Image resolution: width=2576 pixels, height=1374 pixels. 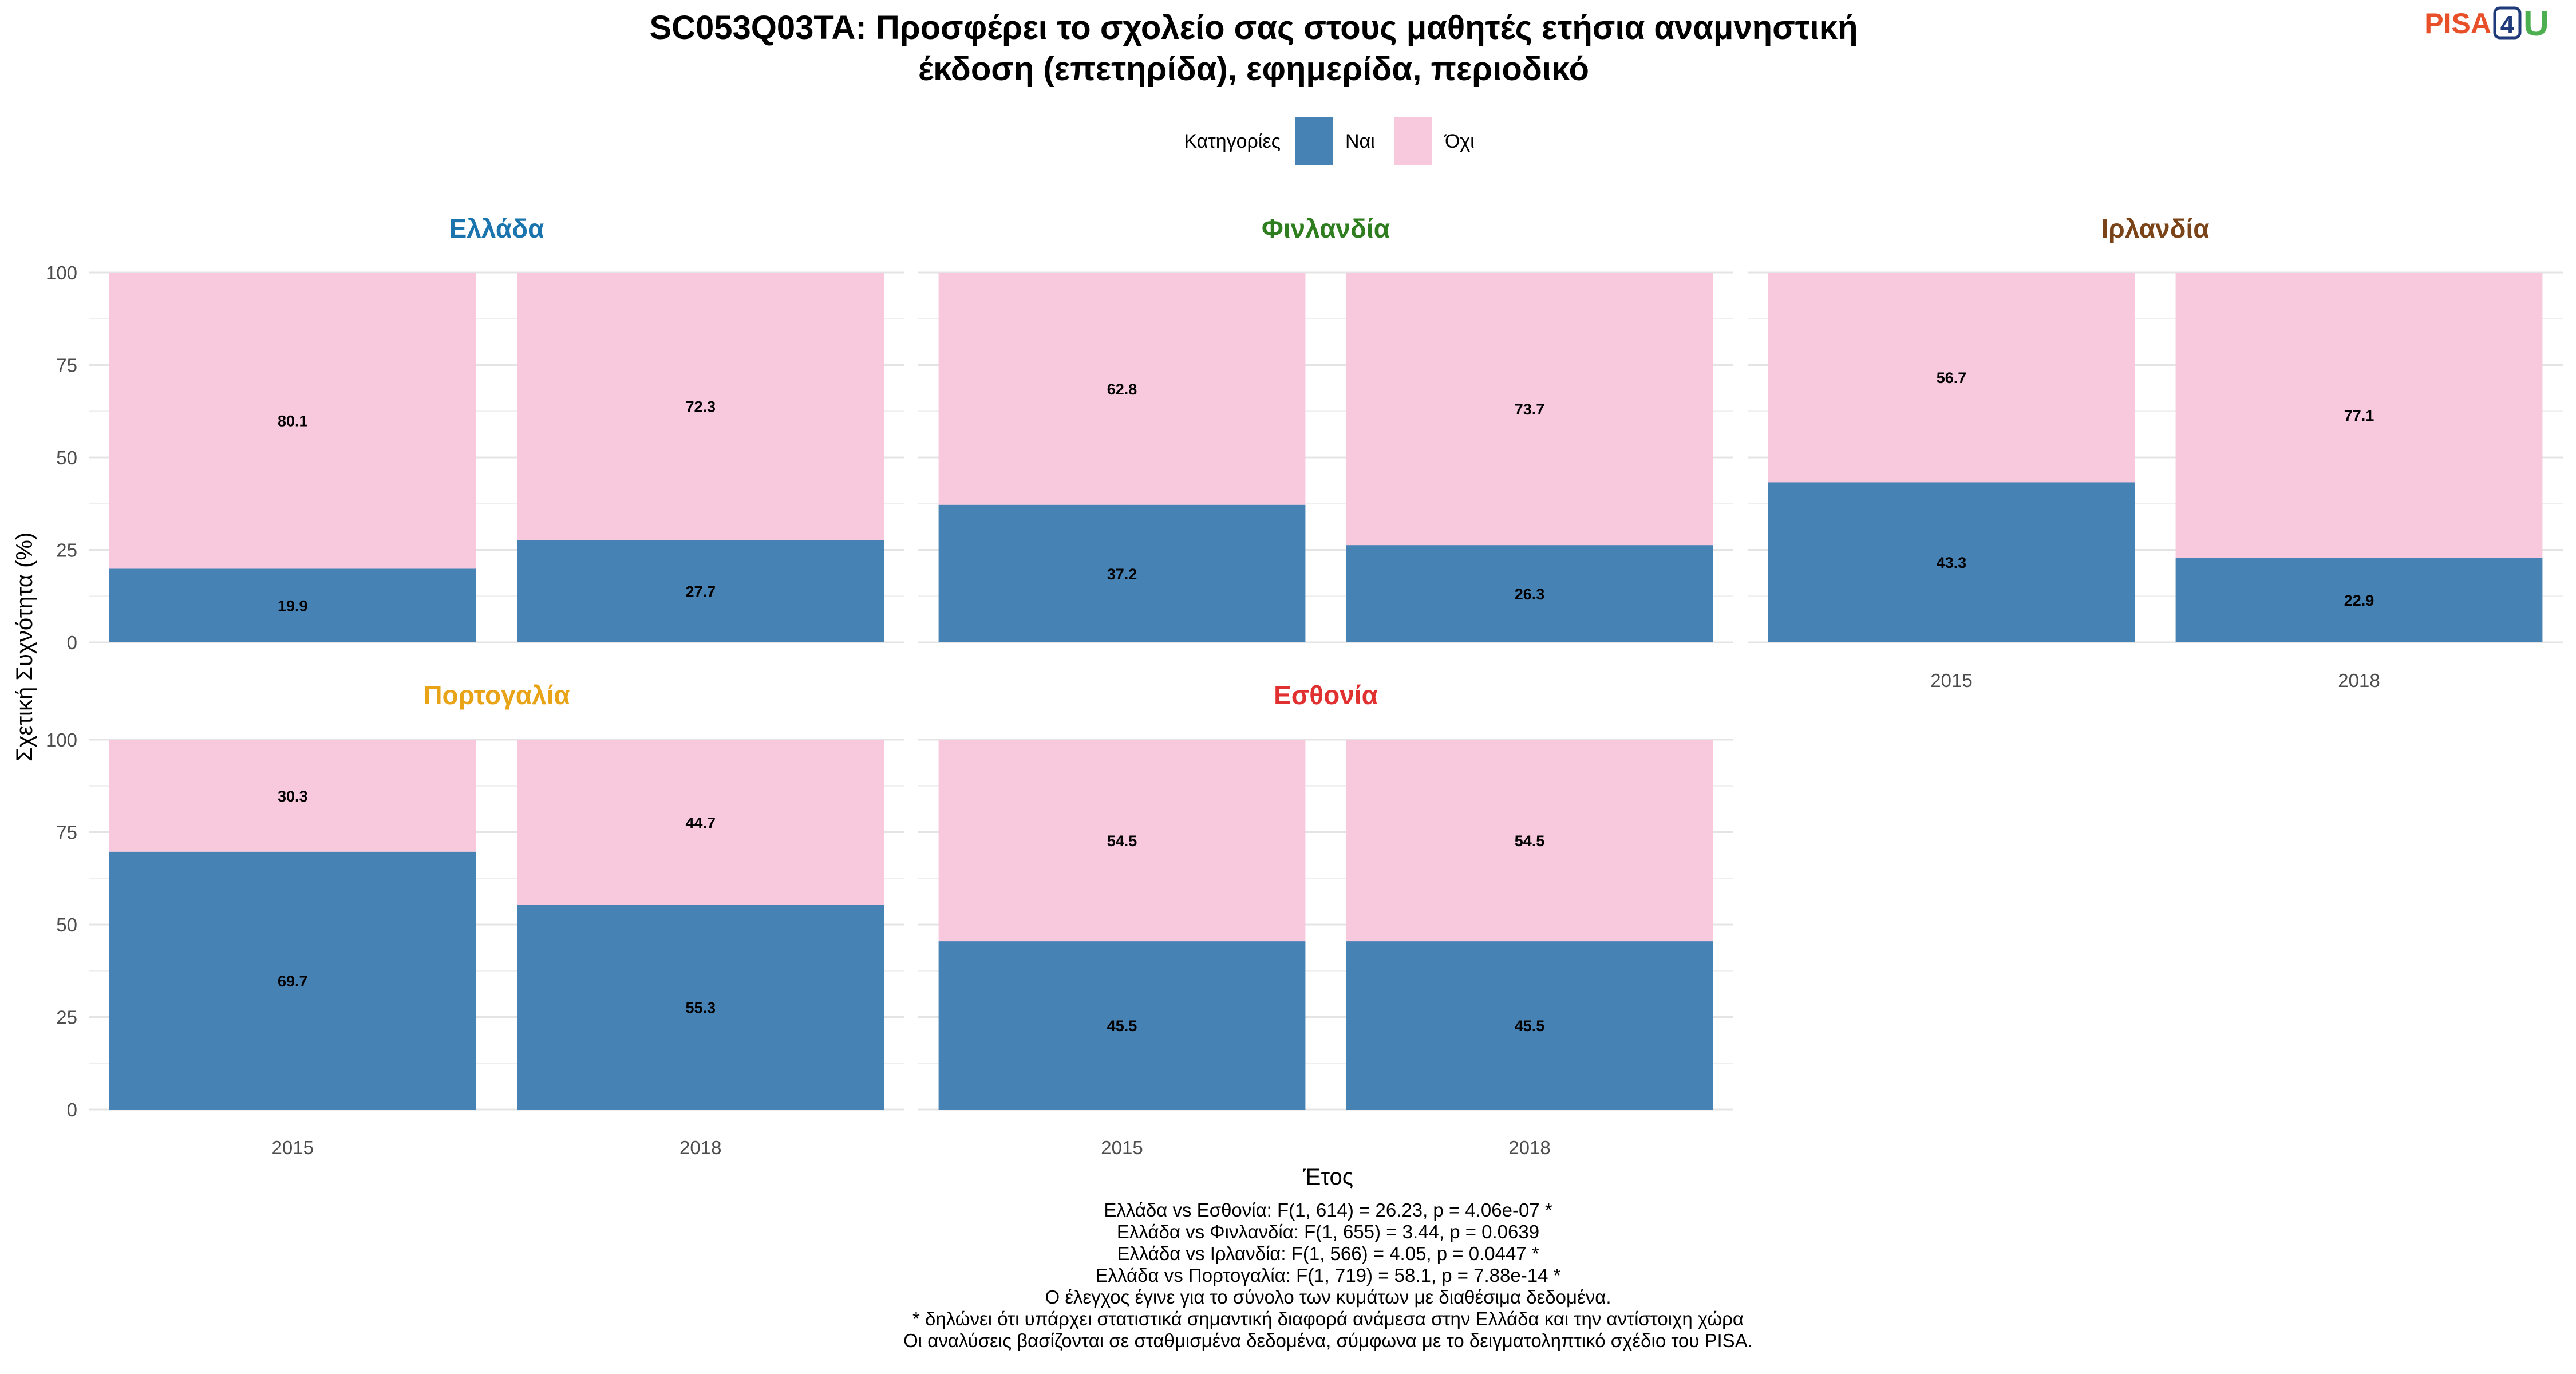 I want to click on panel-3-facet-title: Ιρλανδία, so click(x=2155, y=228).